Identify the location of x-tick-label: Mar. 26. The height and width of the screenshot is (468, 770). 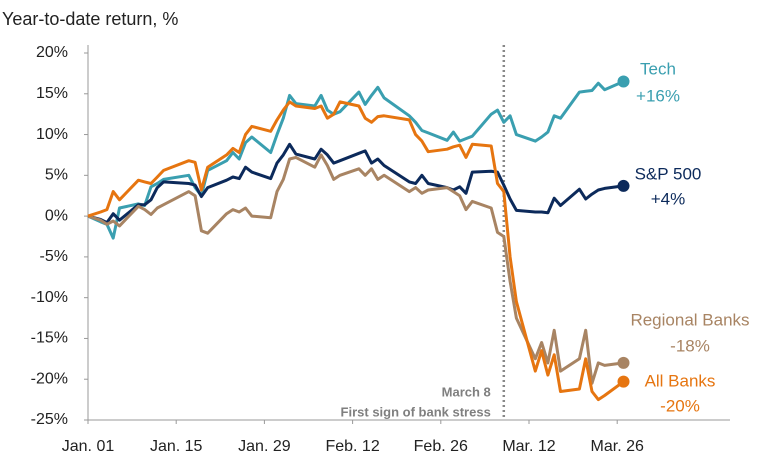
(617, 446).